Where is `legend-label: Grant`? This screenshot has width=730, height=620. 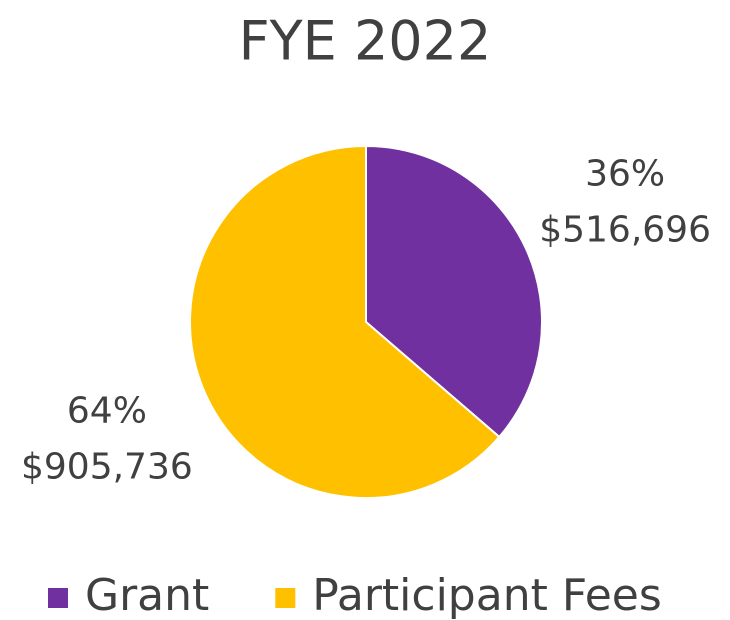
legend-label: Grant is located at coordinates (147, 595).